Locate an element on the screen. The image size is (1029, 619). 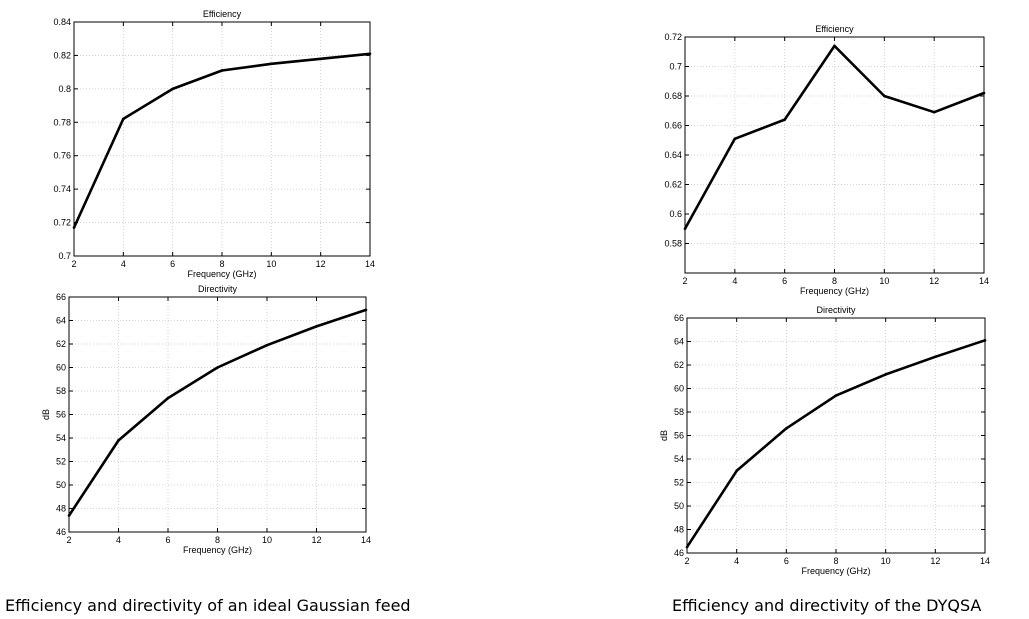
caption-dyqsa: Efficiency and directivity of the DYQSA is located at coordinates (827, 605).